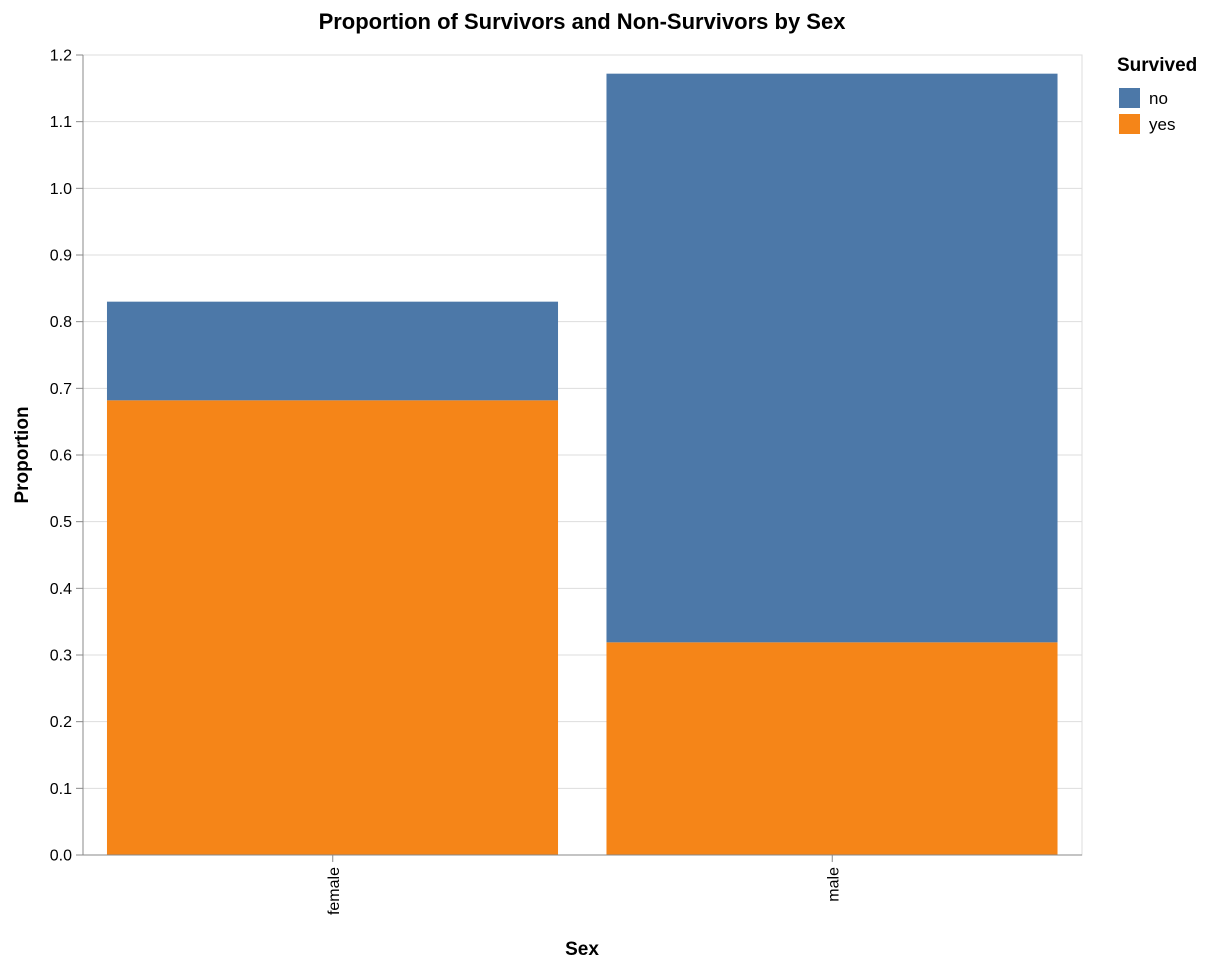 This screenshot has width=1222, height=970. What do you see at coordinates (61, 322) in the screenshot?
I see `y-tick-label: 0.8` at bounding box center [61, 322].